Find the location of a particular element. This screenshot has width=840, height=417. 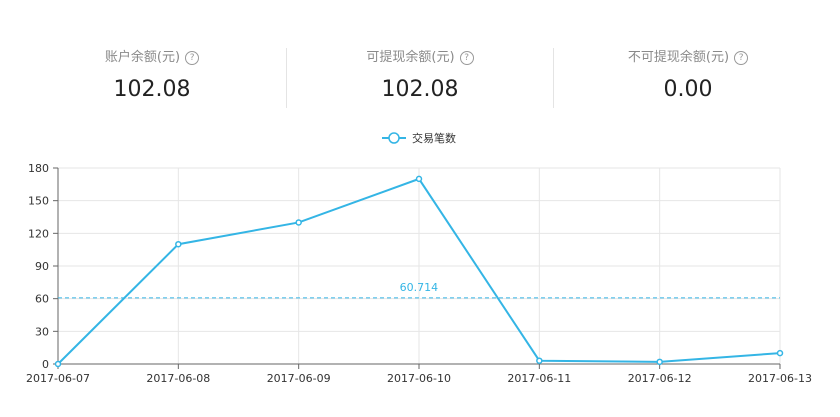

y-tick-label: 0 is located at coordinates (45, 364).